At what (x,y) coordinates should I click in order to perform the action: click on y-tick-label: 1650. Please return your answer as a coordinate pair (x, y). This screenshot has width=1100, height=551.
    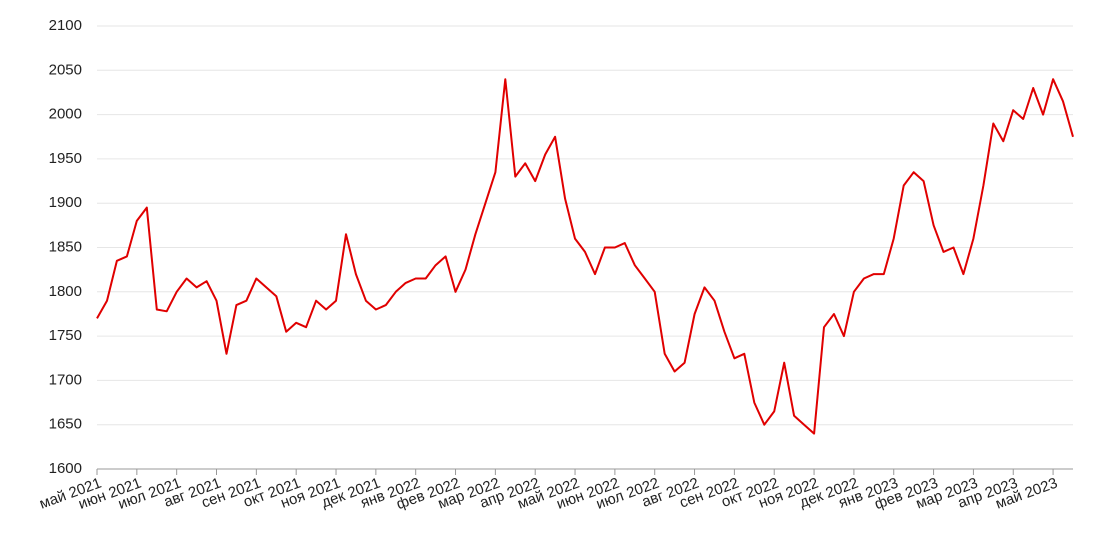
    Looking at the image, I should click on (65, 424).